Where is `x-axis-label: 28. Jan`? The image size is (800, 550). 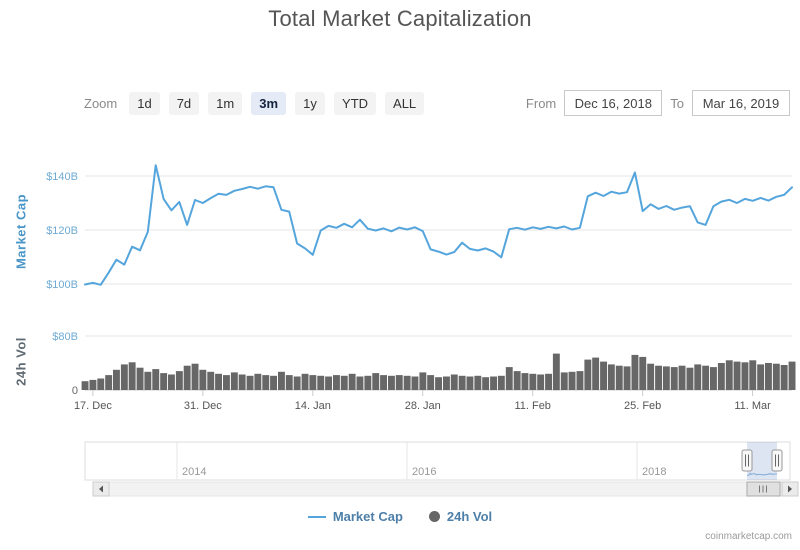 x-axis-label: 28. Jan is located at coordinates (423, 406).